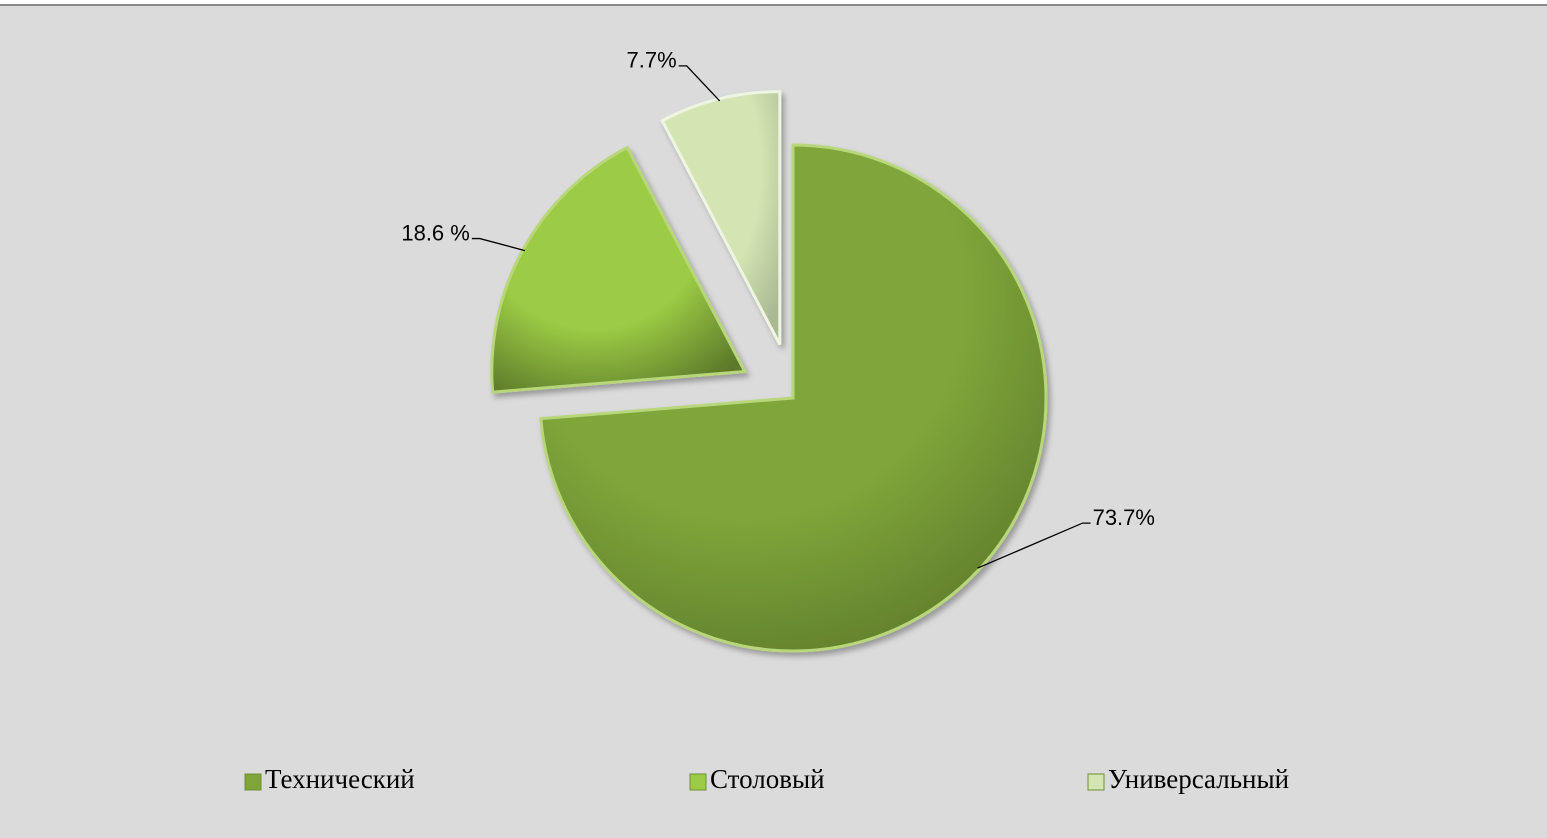 The image size is (1547, 838). What do you see at coordinates (767, 779) in the screenshot?
I see `legend-label: Столовый` at bounding box center [767, 779].